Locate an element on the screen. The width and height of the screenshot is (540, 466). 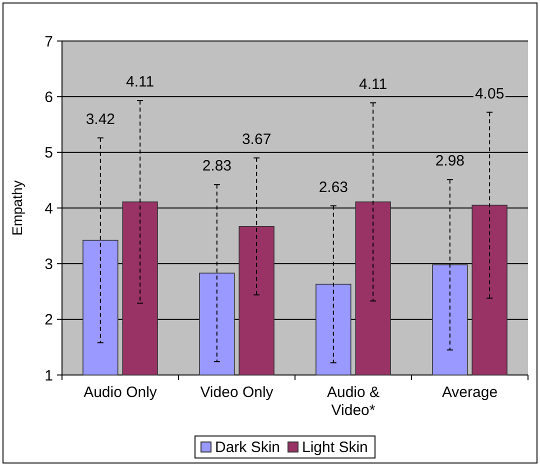
y-tick-label: 3 is located at coordinates (48, 264).